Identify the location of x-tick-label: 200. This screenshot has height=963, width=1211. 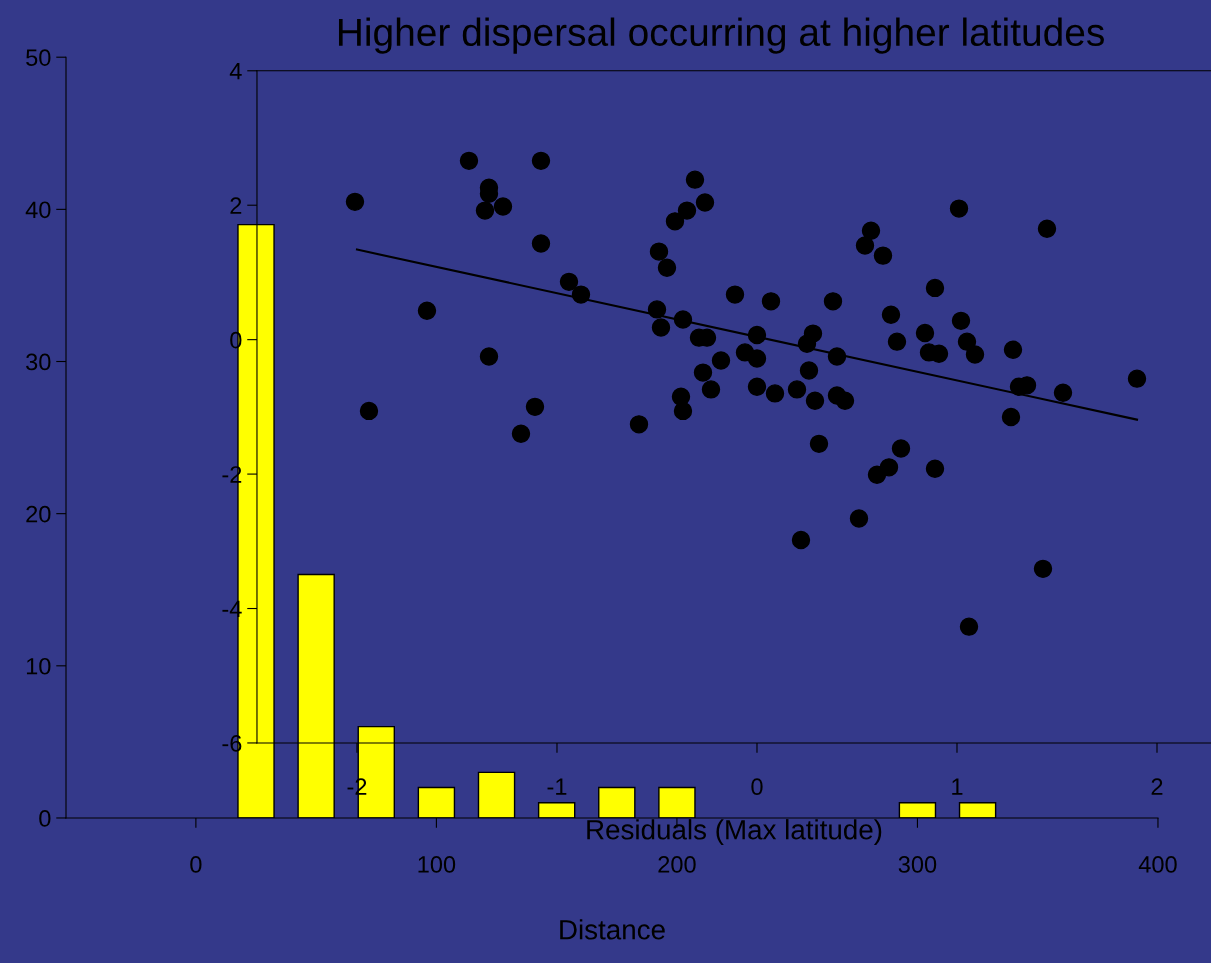
(677, 864).